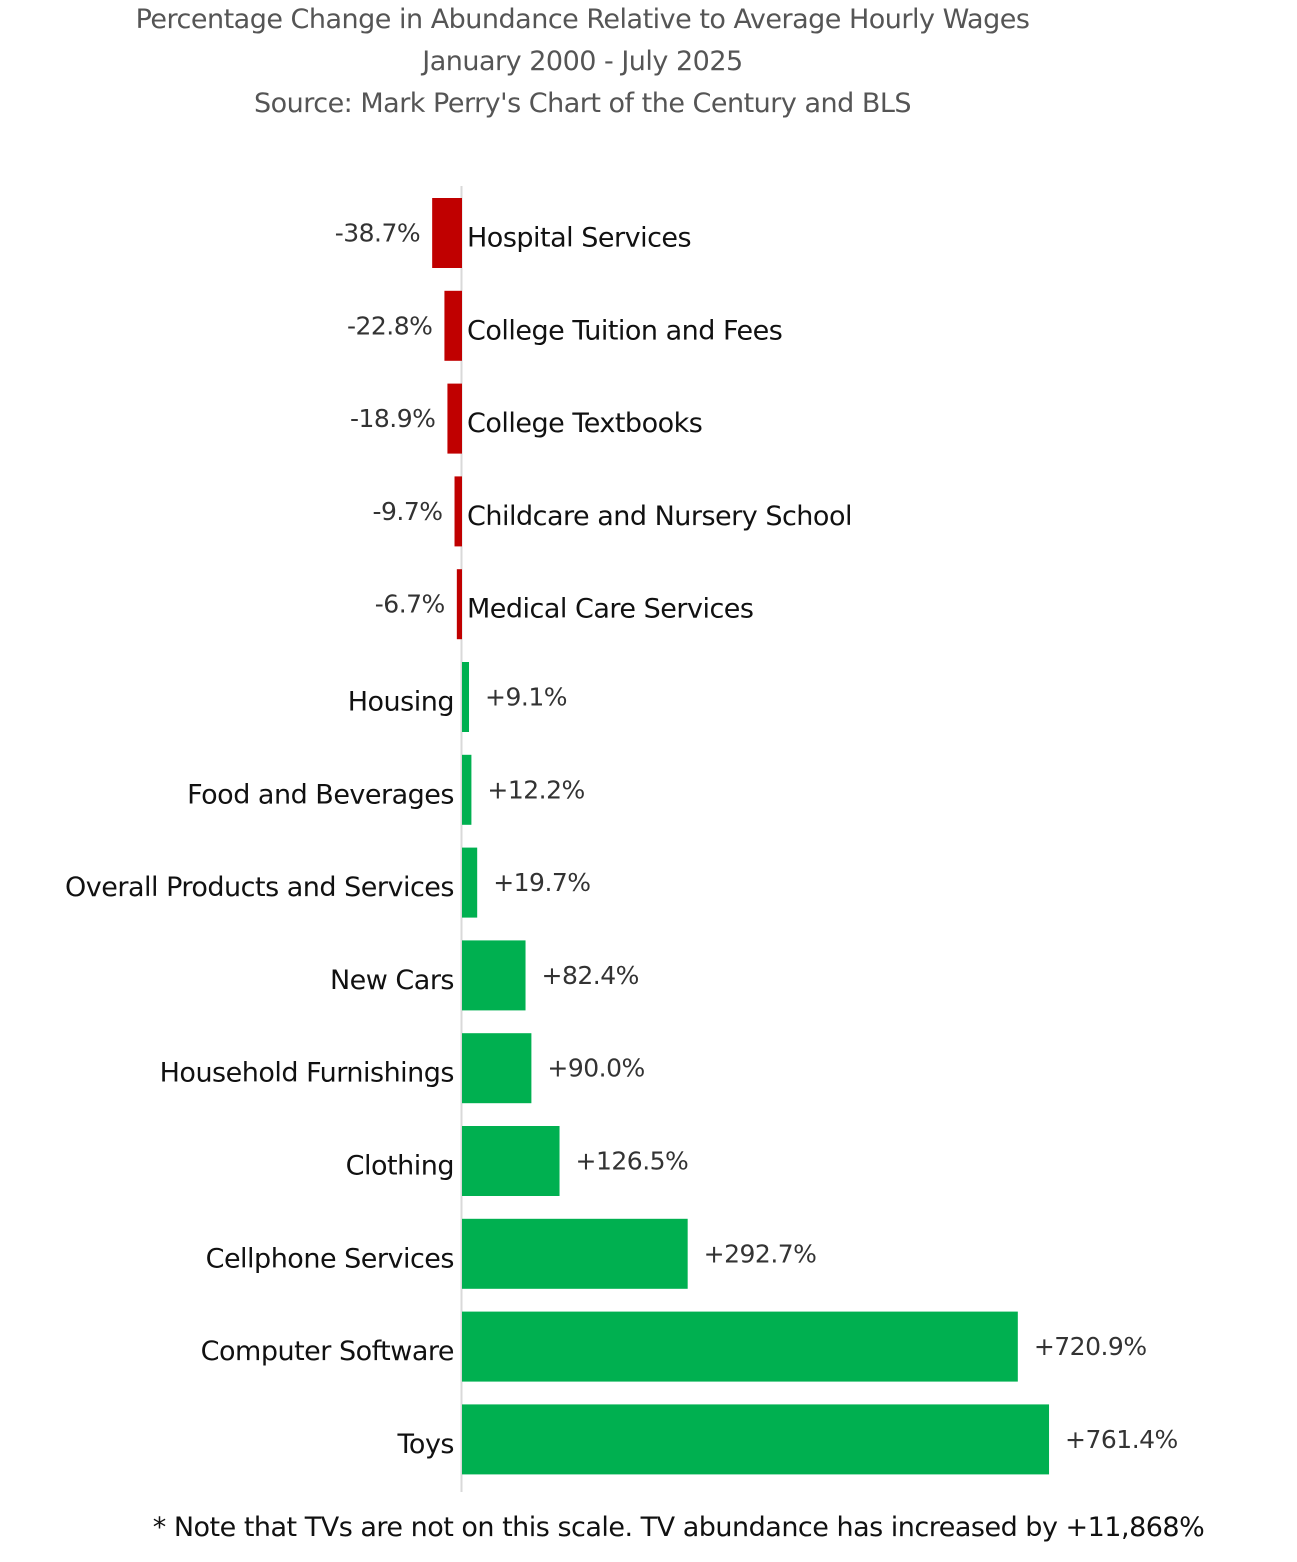 This screenshot has height=1562, width=1297. I want to click on value-label-9: +90.0%, so click(595, 1068).